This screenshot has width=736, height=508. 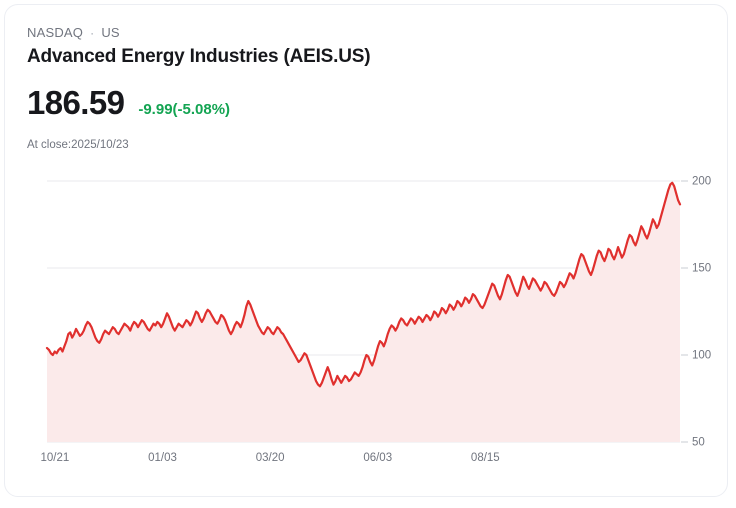 I want to click on y-axis-label: 200, so click(x=701, y=182).